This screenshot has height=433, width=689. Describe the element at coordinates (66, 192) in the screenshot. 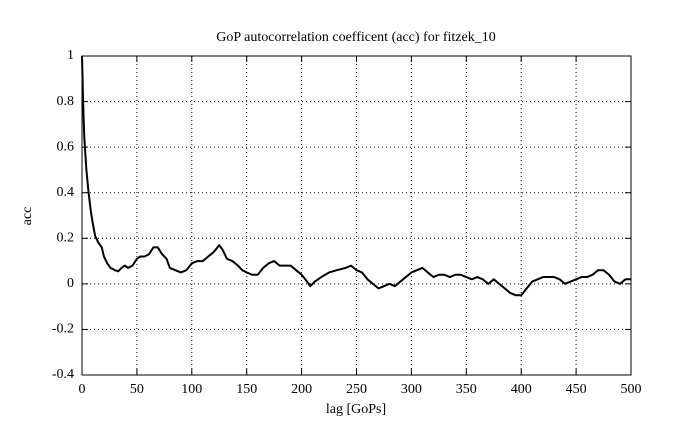

I see `y-tick-label: 0.4` at that location.